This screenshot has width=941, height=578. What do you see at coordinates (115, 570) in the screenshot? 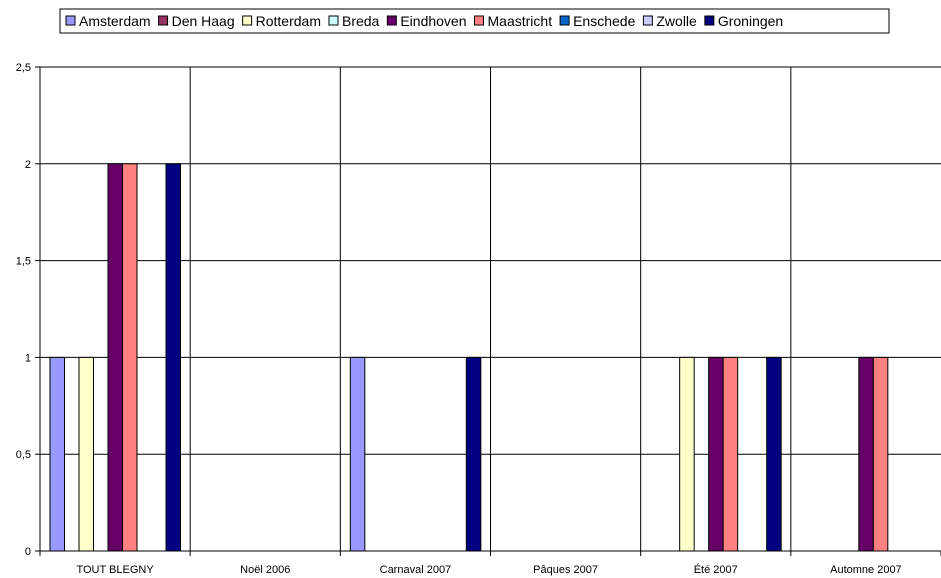
I see `x-tick-label: TOUT BLEGNY` at bounding box center [115, 570].